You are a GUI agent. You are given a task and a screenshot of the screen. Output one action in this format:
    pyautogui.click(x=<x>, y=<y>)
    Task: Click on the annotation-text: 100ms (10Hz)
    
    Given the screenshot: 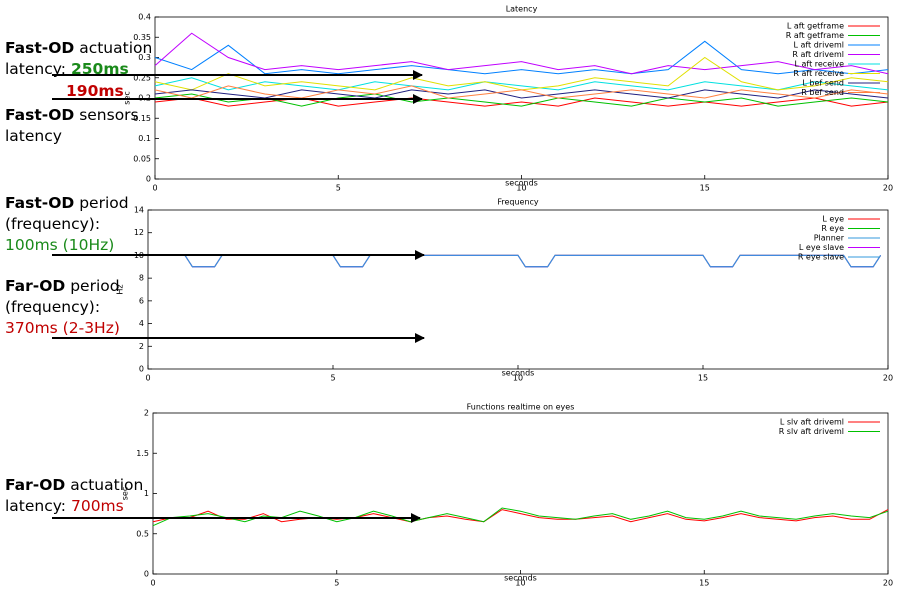 What is the action you would take?
    pyautogui.click(x=59, y=245)
    